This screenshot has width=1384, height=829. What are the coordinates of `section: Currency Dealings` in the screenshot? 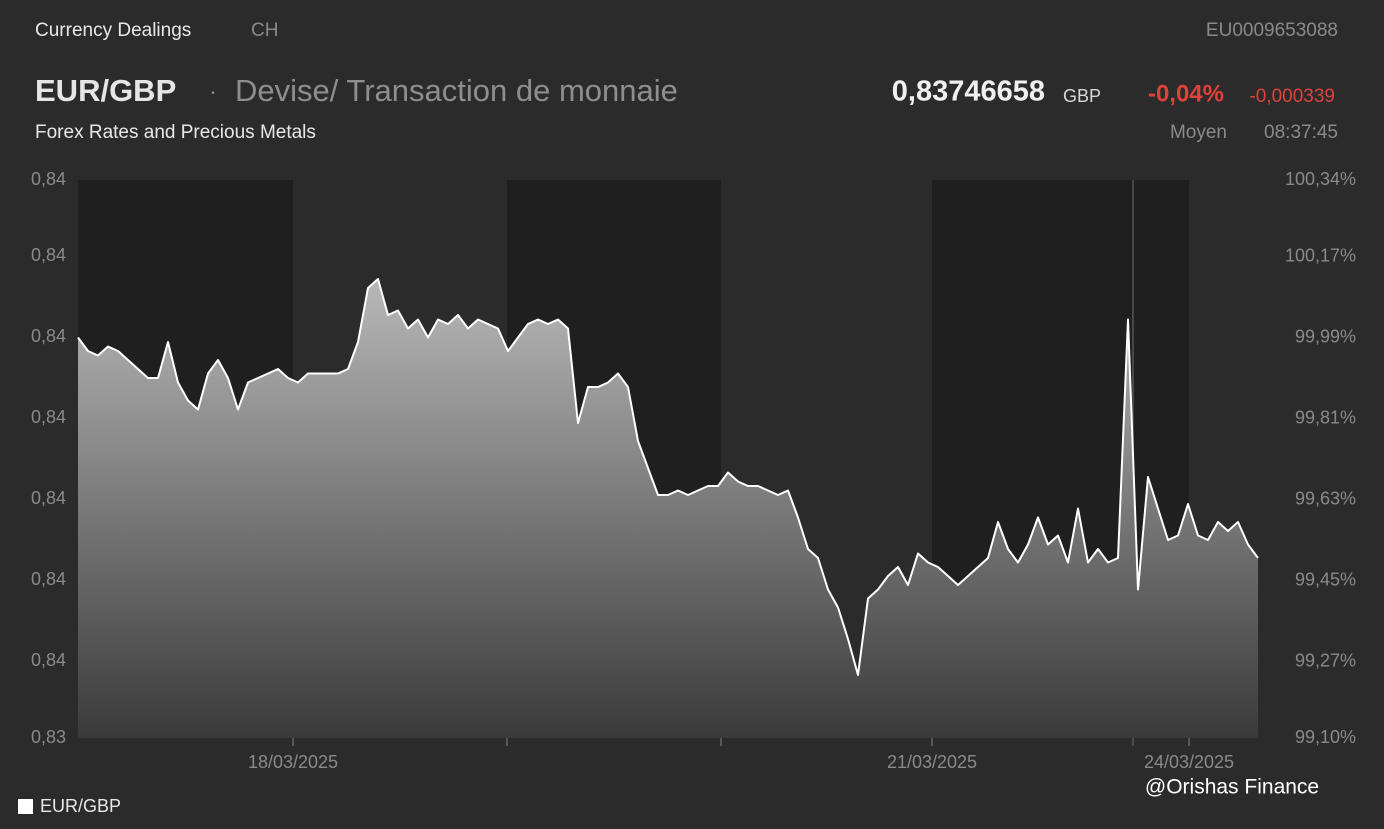 It's located at (113, 30).